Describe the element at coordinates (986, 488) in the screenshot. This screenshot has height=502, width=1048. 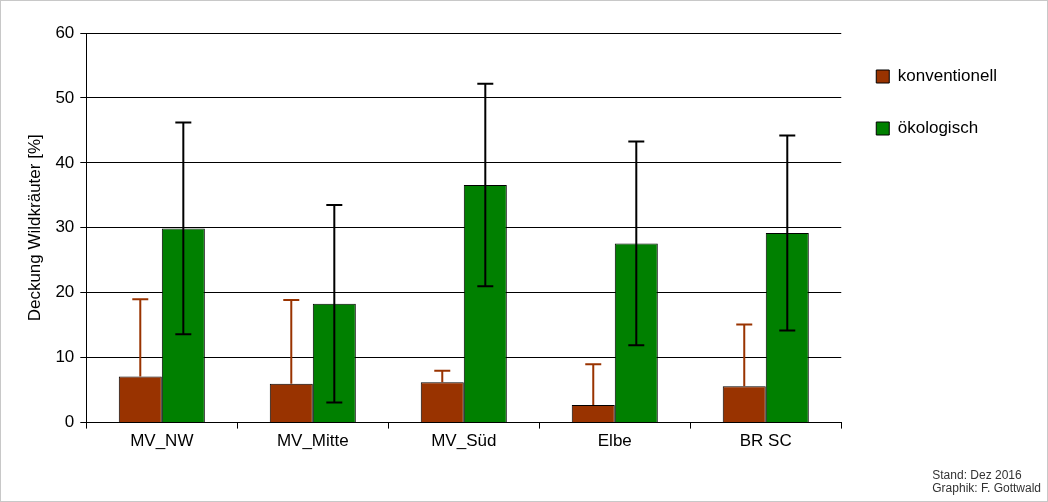
I see `text: Graphik: F. Gottwald` at that location.